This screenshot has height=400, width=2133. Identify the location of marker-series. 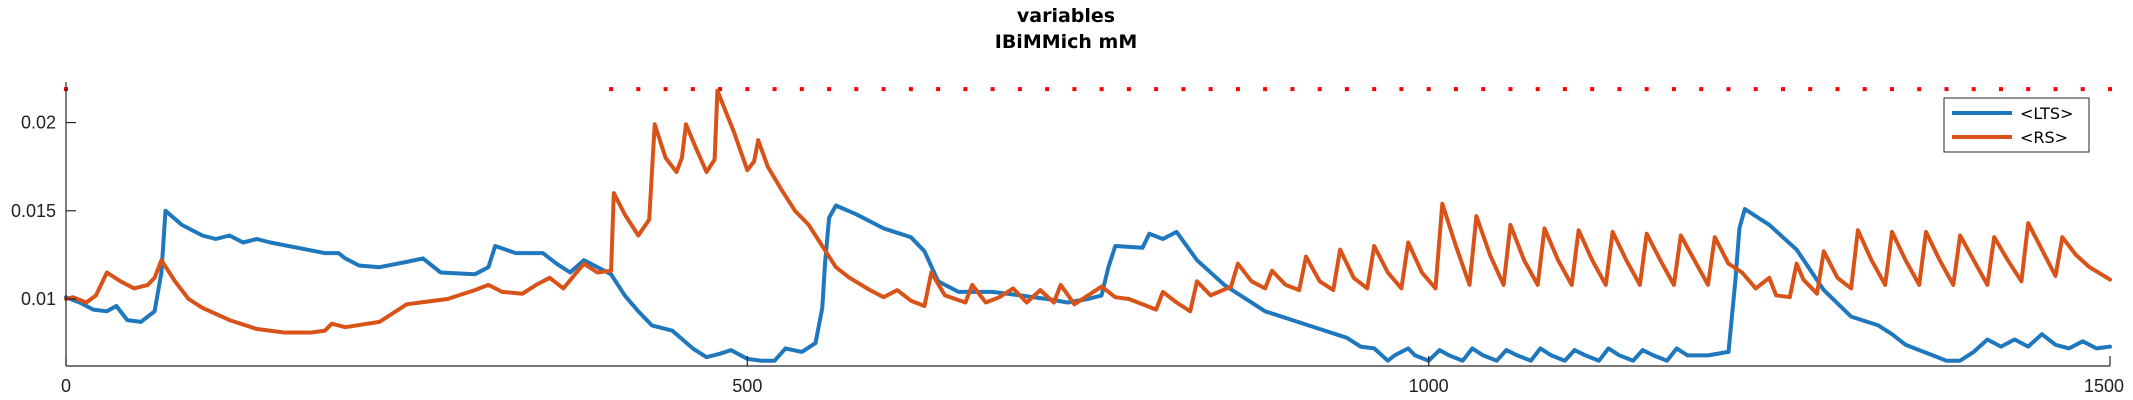
(1088, 89).